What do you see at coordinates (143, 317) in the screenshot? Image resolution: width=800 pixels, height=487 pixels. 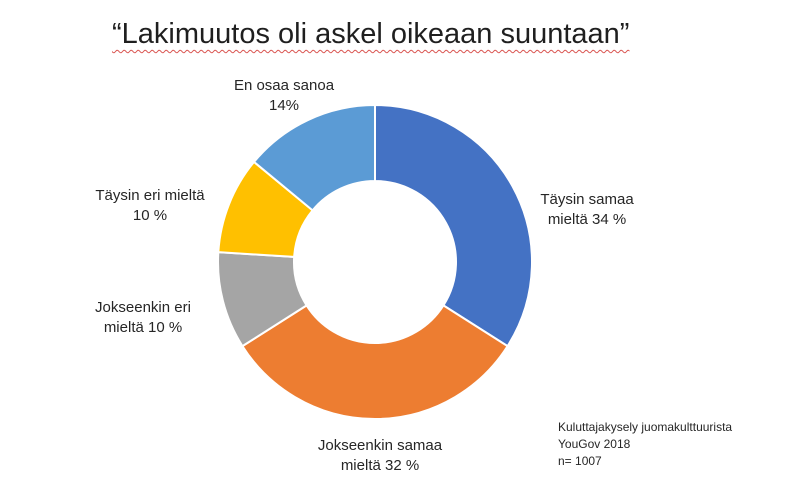 I see `label-jokseenkin-eri: Jokseenkin eri mieltä 10 %` at bounding box center [143, 317].